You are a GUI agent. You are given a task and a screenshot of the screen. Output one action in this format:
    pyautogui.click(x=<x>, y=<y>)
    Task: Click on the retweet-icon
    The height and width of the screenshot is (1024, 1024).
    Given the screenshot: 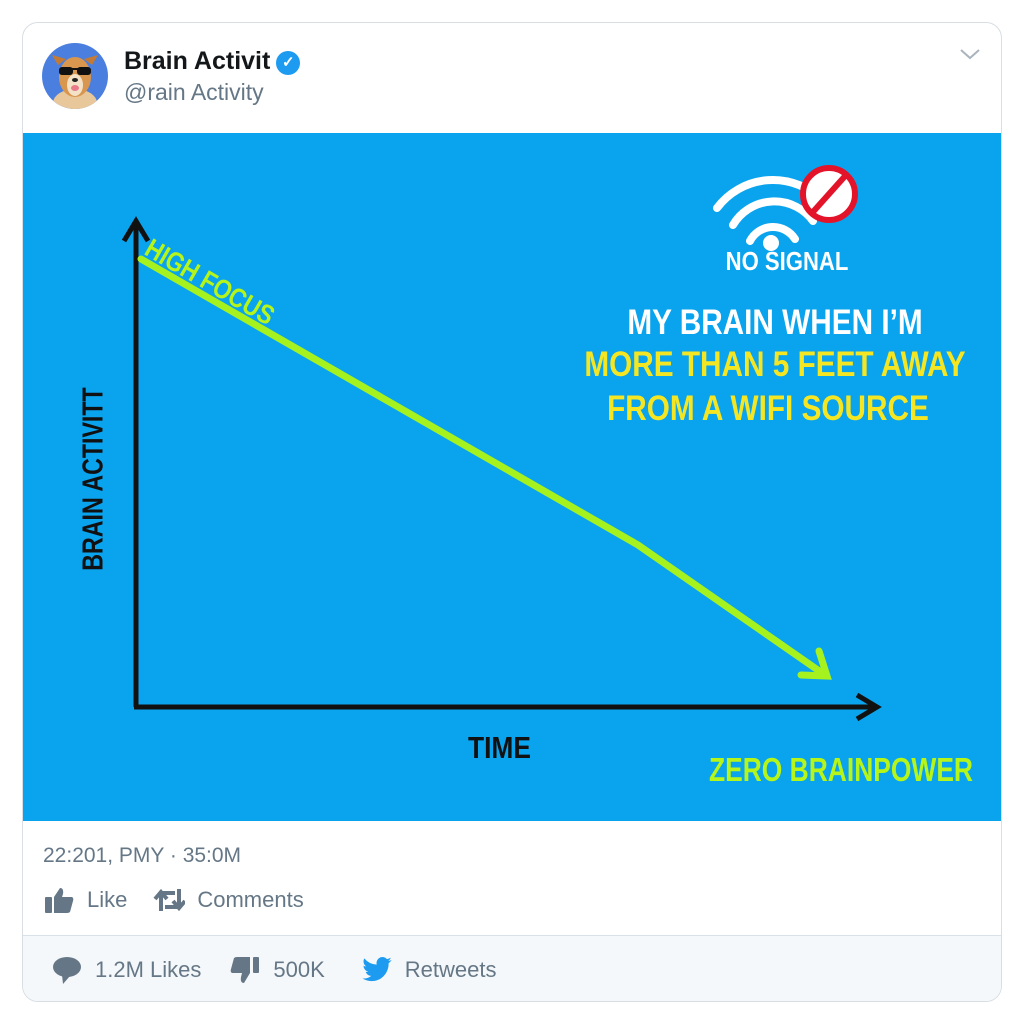 What is the action you would take?
    pyautogui.click(x=169, y=900)
    